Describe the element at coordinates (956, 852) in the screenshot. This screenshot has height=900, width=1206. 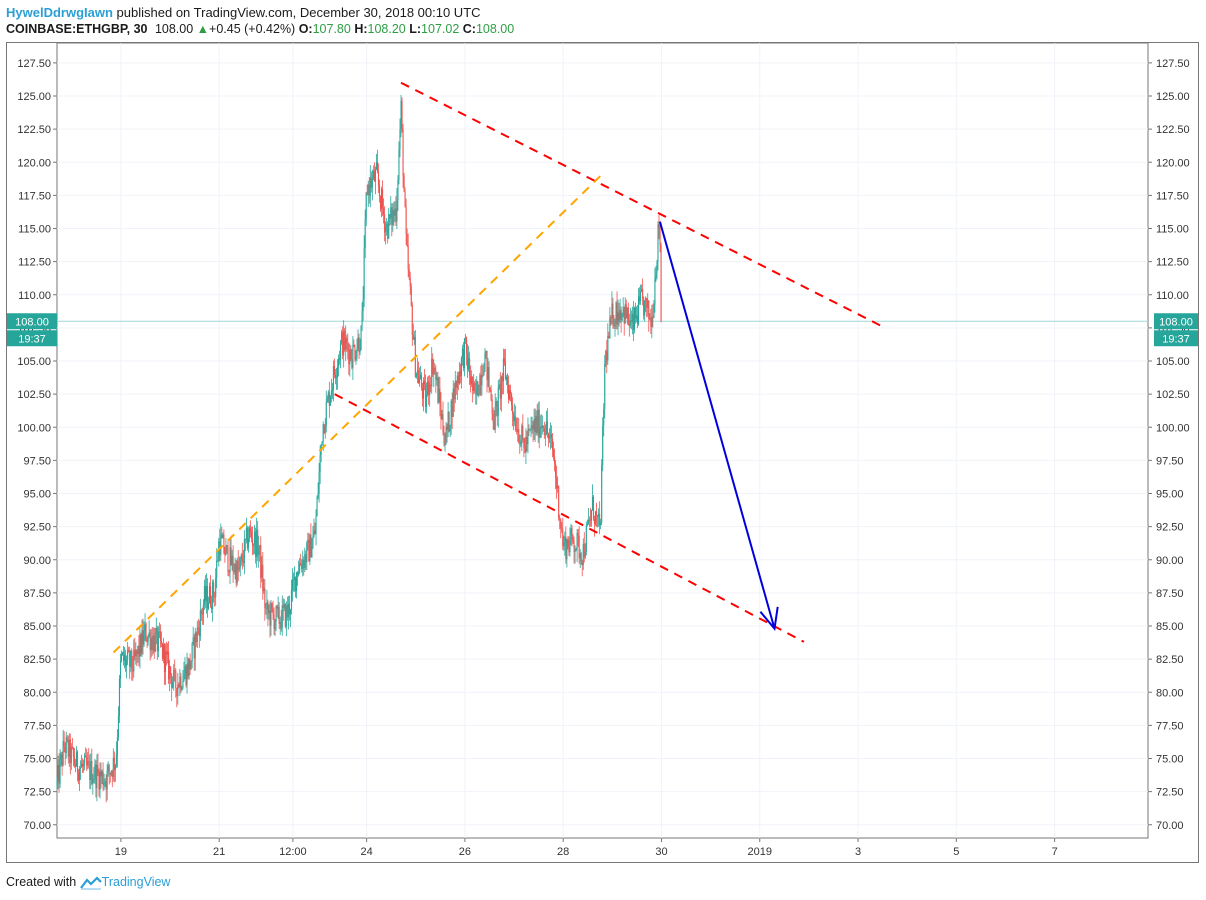
I see `x-tick-label: 5` at that location.